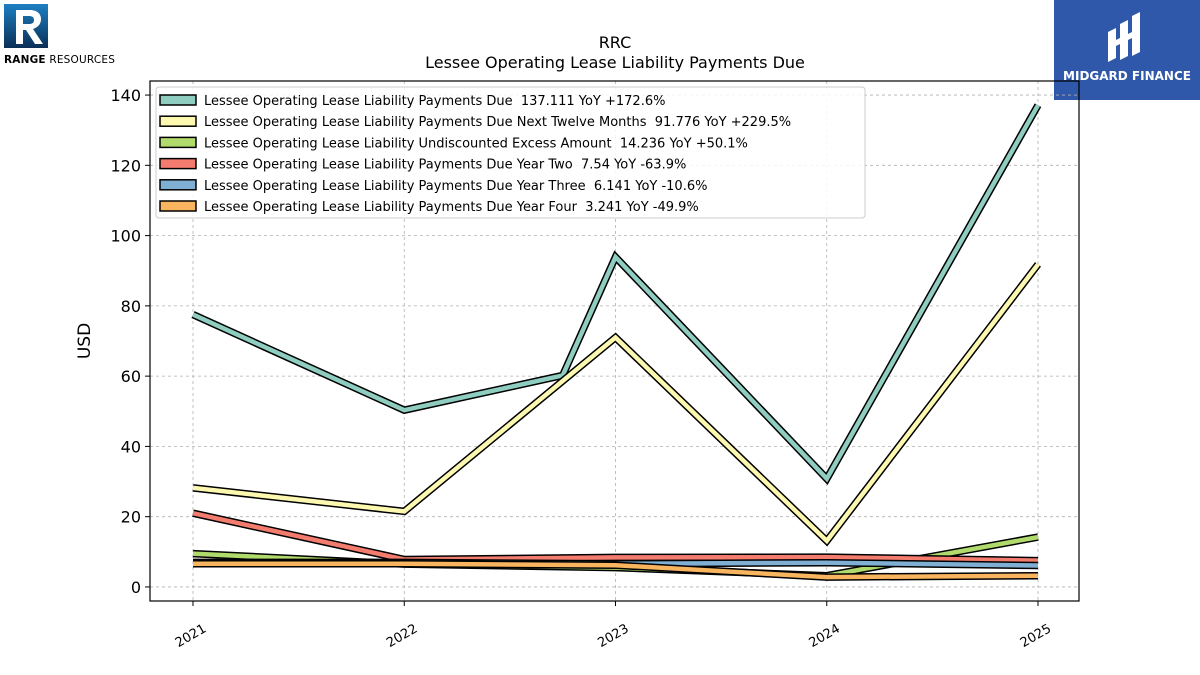 This screenshot has width=1200, height=675. I want to click on range-resources-wordmark: RANGE RESOURCES, so click(60, 60).